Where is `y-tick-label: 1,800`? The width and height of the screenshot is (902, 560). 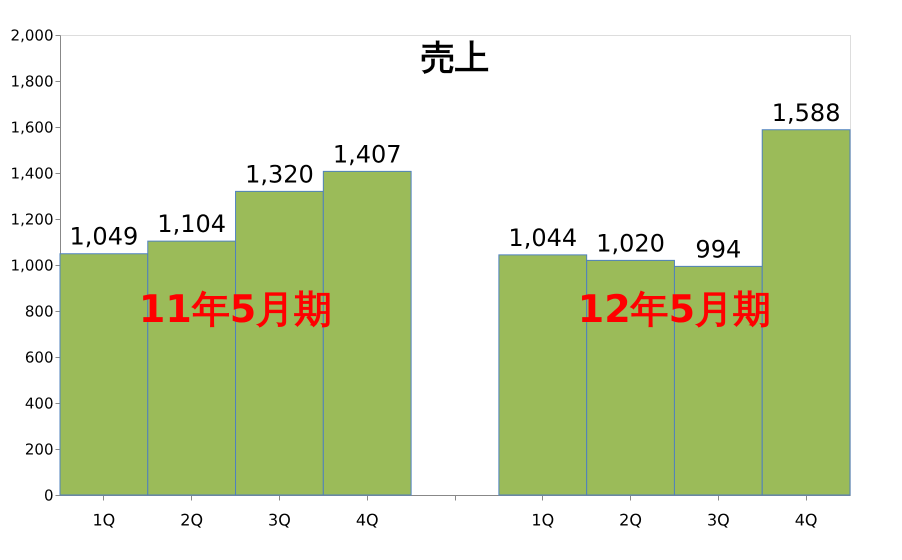
y-tick-label: 1,800 is located at coordinates (32, 81).